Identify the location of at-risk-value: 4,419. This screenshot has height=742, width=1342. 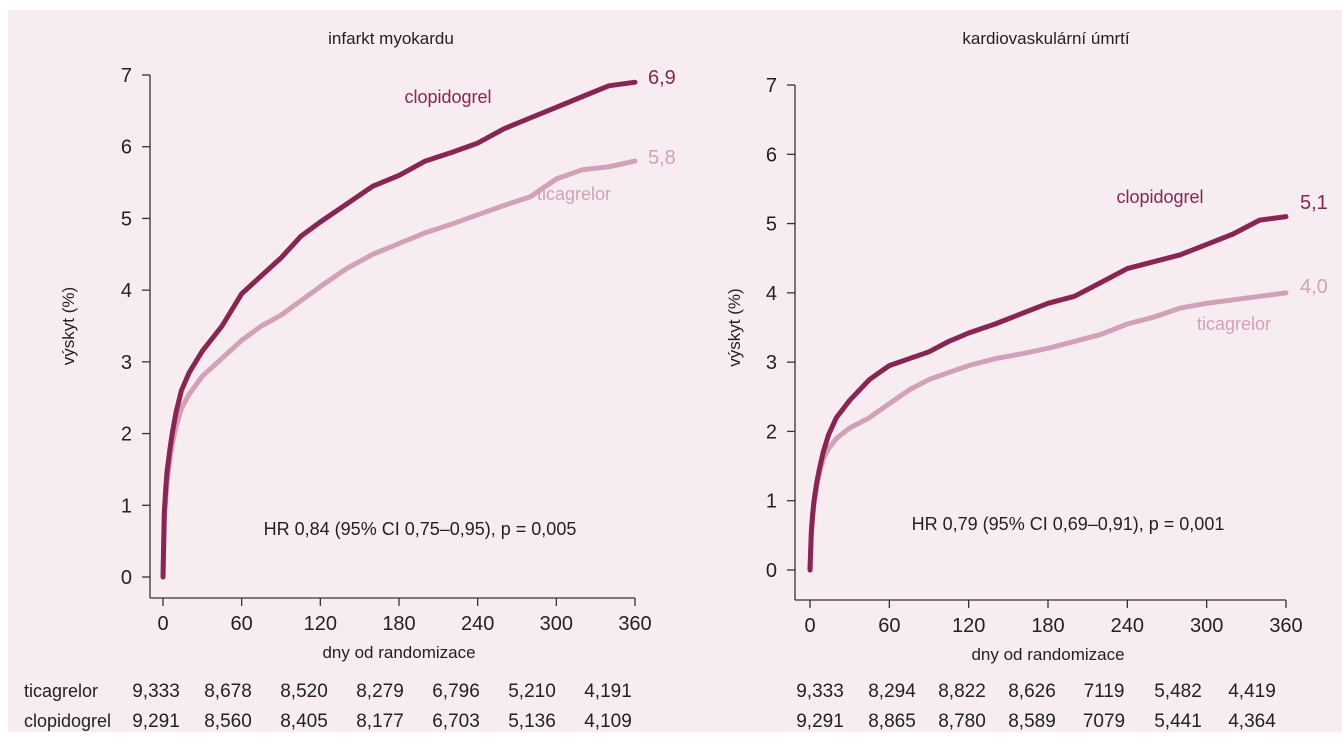
(1252, 691).